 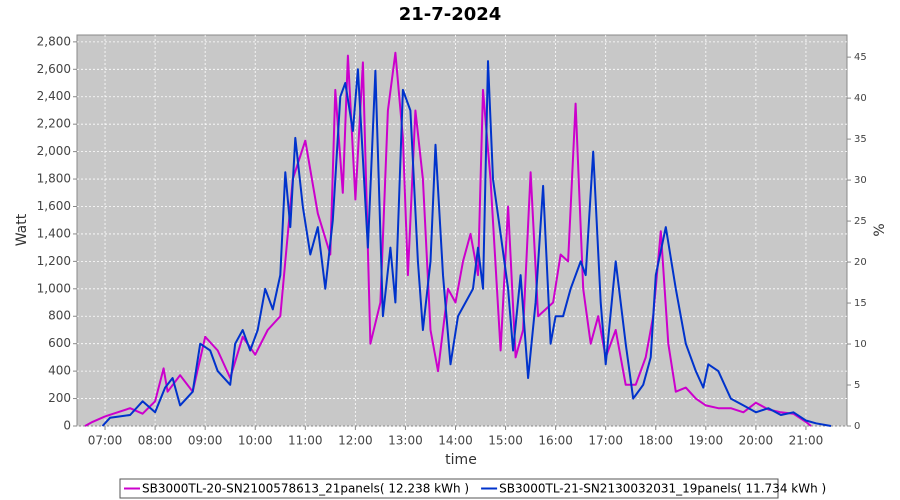 What do you see at coordinates (605, 441) in the screenshot?
I see `x-tick-label: 17:00` at bounding box center [605, 441].